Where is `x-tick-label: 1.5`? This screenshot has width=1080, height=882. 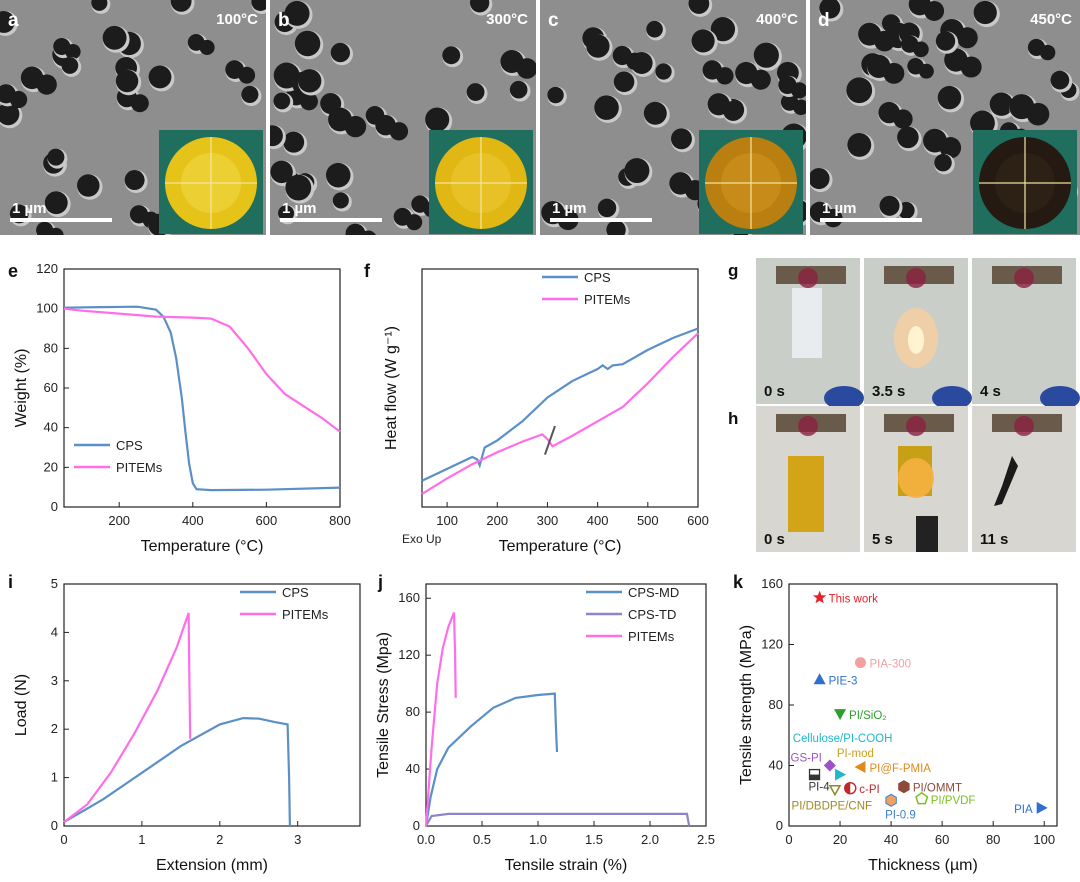 x-tick-label: 1.5 is located at coordinates (594, 839).